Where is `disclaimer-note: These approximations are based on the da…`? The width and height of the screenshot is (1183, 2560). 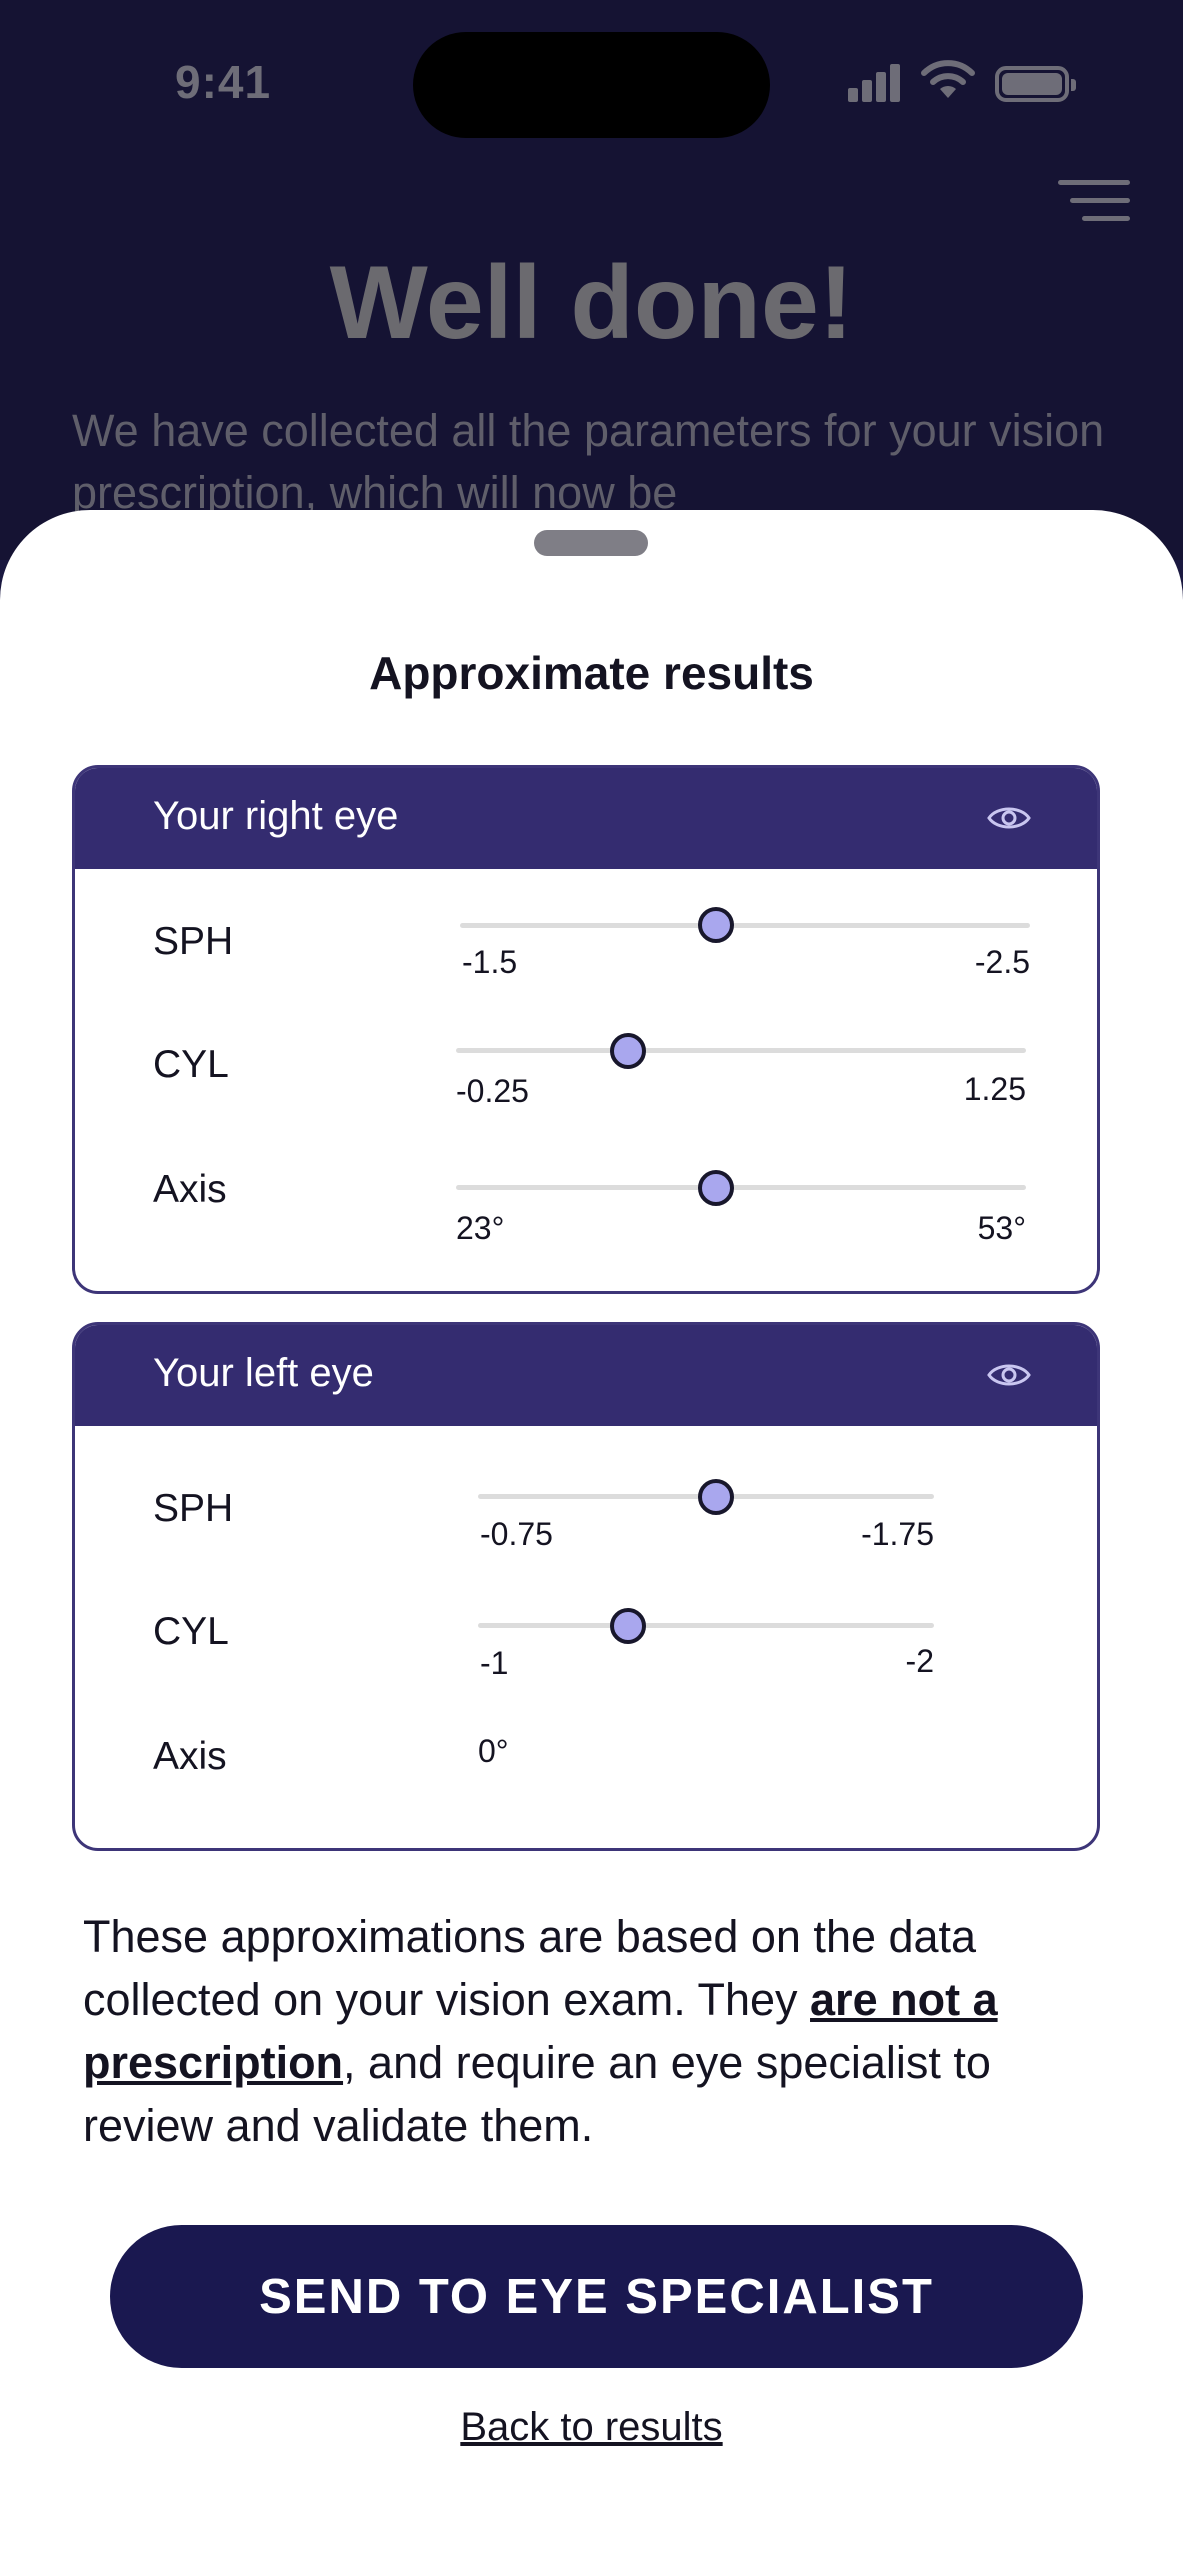
disclaimer-note: These approximations are based on the da… is located at coordinates (598, 2031).